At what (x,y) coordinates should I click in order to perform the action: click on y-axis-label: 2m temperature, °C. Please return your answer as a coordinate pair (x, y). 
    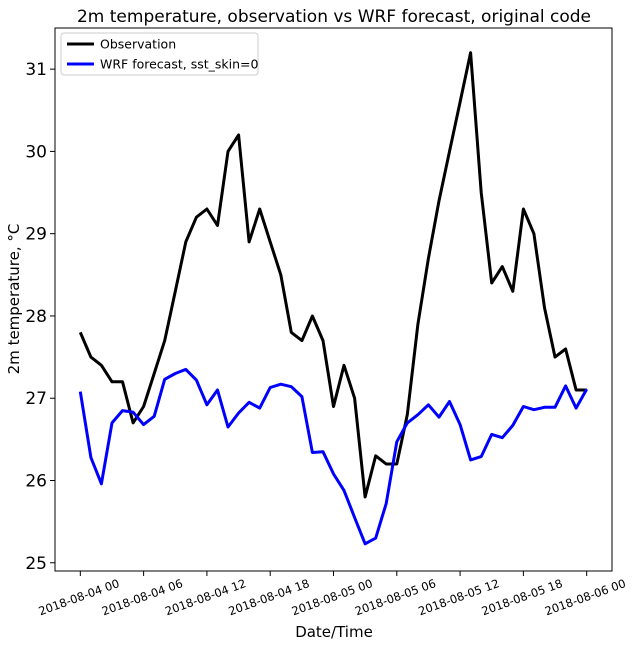
    Looking at the image, I should click on (14, 299).